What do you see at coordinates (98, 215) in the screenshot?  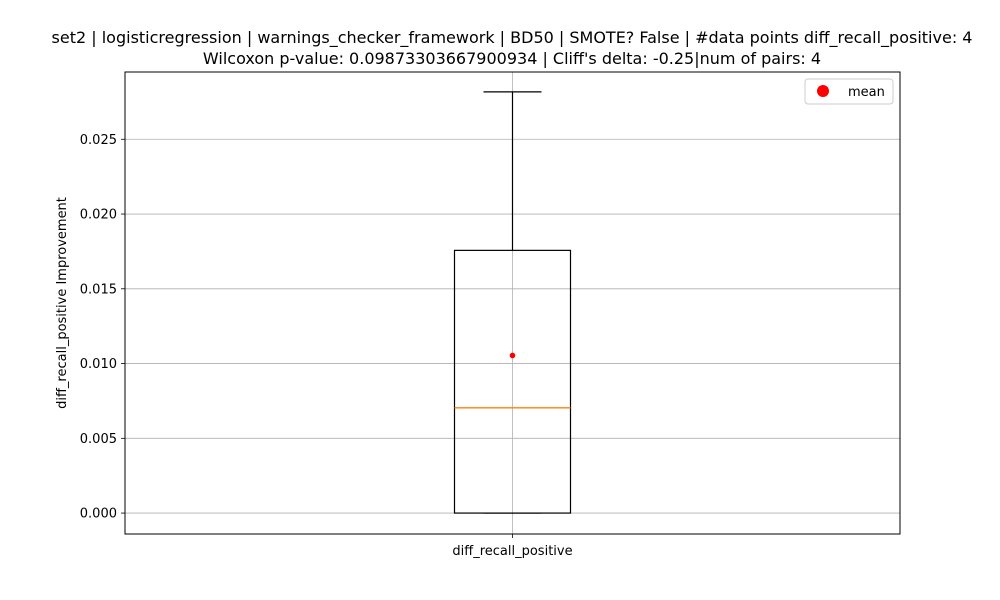 I see `y-tick-label: 0.020` at bounding box center [98, 215].